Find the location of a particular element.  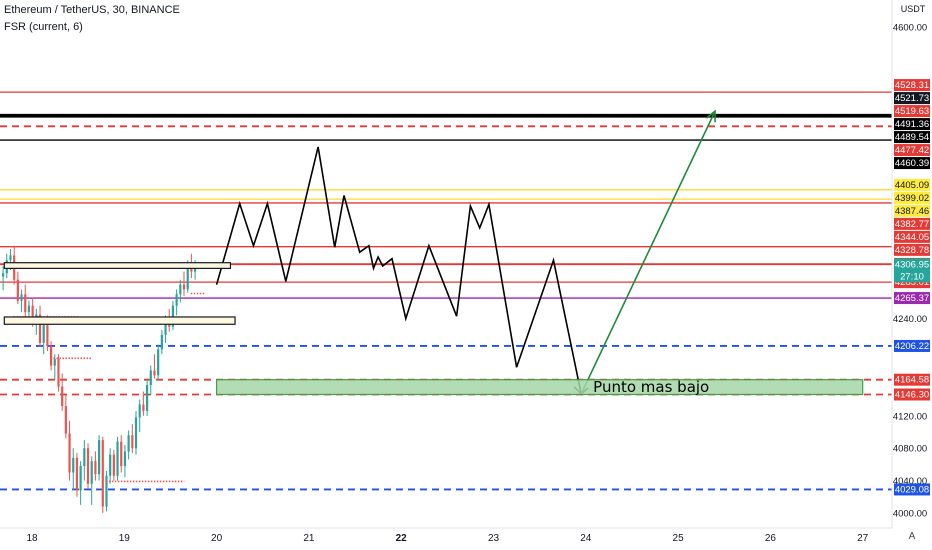

price-tag-label: 4206.22 is located at coordinates (912, 346).